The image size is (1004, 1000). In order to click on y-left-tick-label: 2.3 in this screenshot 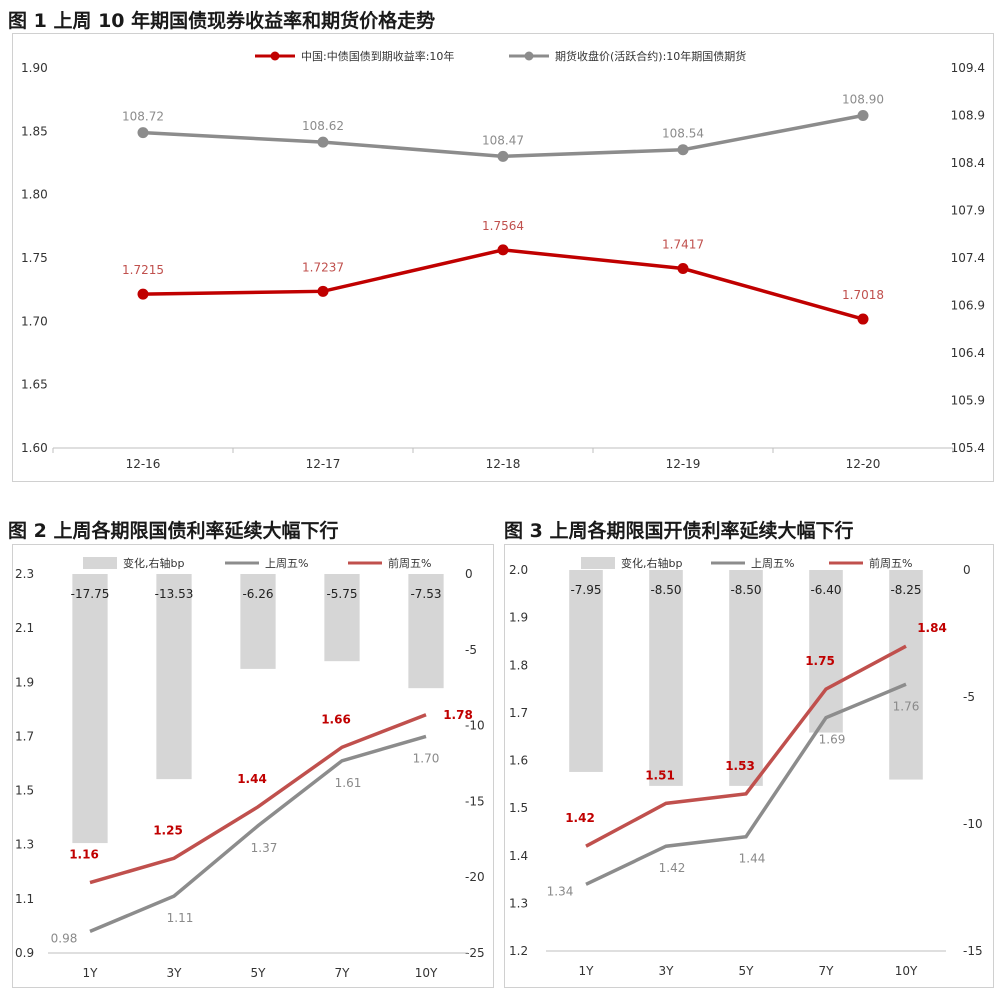, I will do `click(24, 574)`.